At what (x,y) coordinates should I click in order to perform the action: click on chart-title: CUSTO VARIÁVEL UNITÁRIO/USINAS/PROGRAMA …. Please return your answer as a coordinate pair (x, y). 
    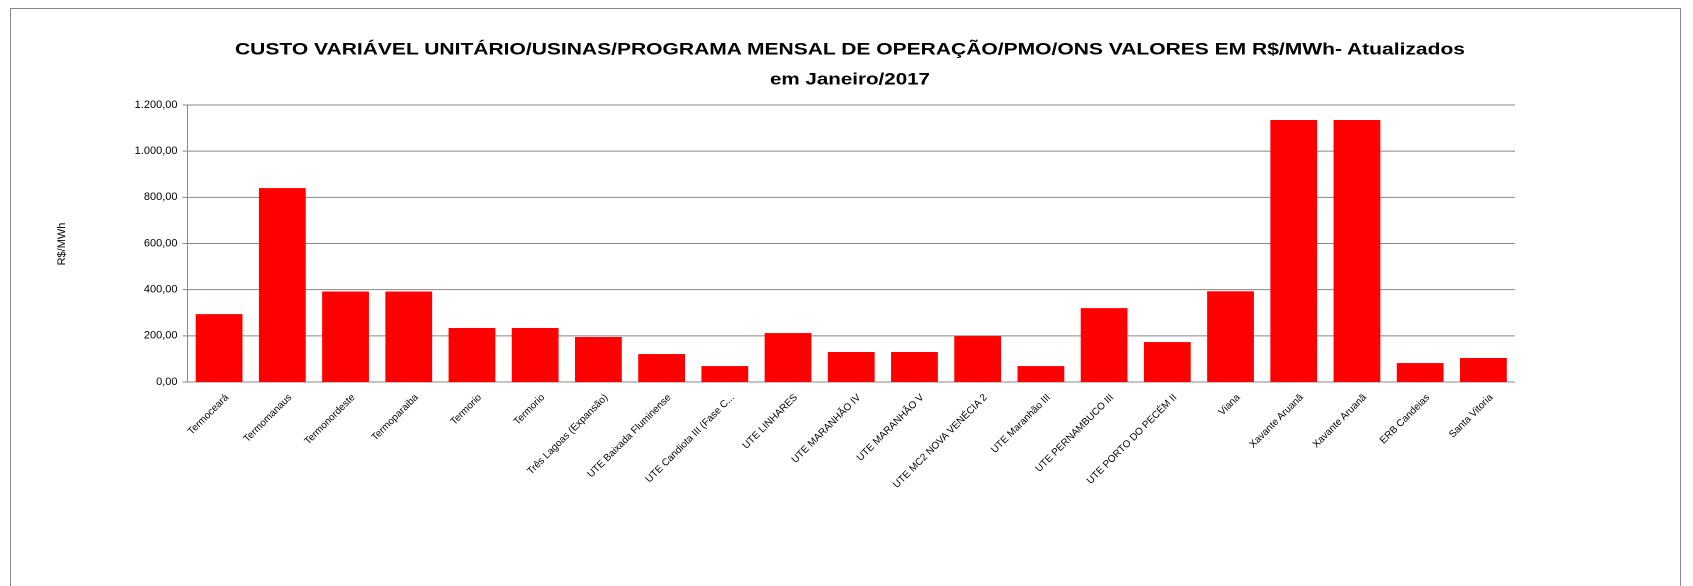
    Looking at the image, I should click on (850, 48).